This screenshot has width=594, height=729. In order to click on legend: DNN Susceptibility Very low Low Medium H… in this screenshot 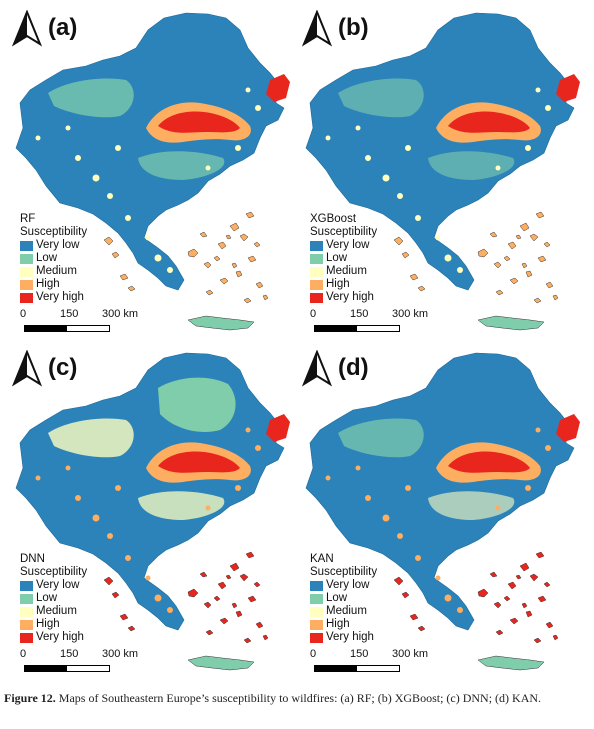, I will do `click(53, 598)`.